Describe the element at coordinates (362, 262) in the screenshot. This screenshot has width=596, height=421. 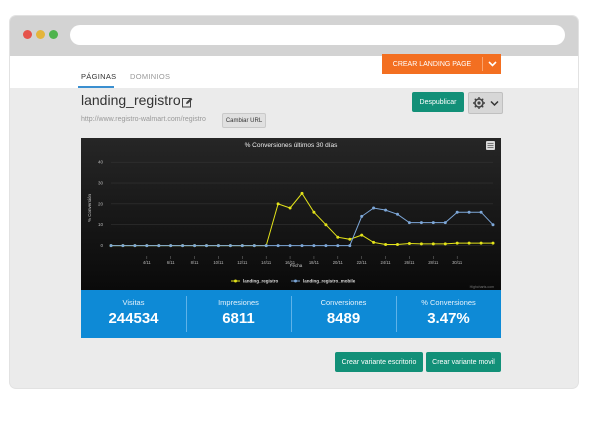
I see `x-tick-label: 22/11` at that location.